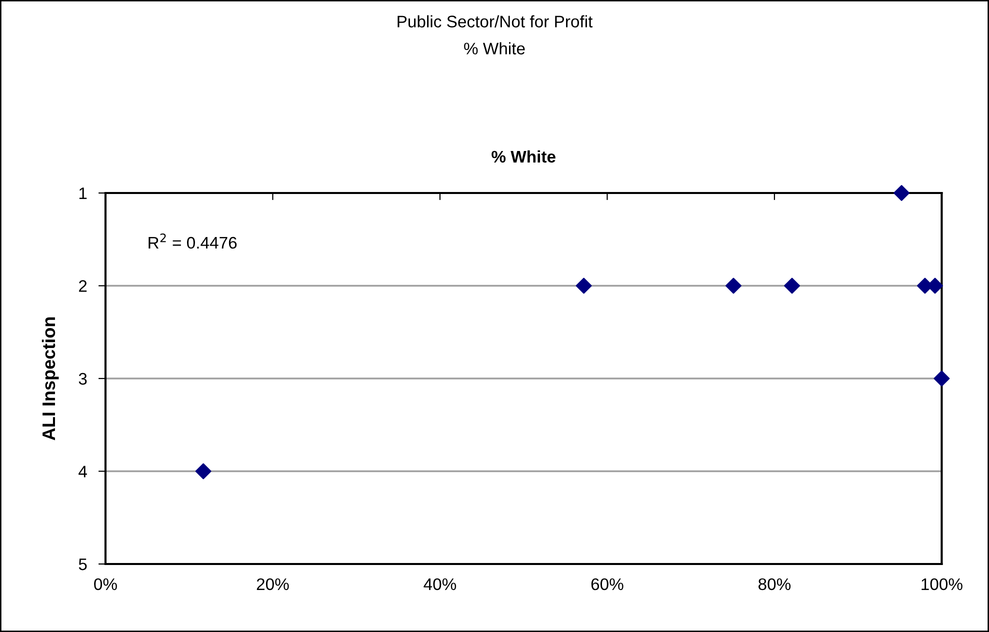 The image size is (989, 632). Describe the element at coordinates (495, 21) in the screenshot. I see `chart-title: Public Sector/Not for Profit` at that location.